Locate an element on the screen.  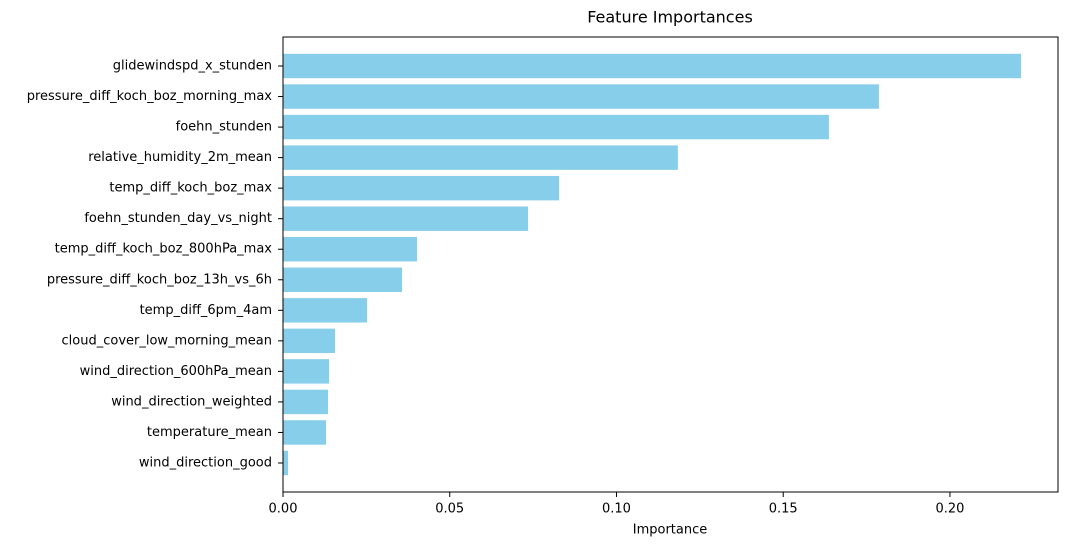
y-tick-label: relative_humidity_2m_mean is located at coordinates (180, 157).